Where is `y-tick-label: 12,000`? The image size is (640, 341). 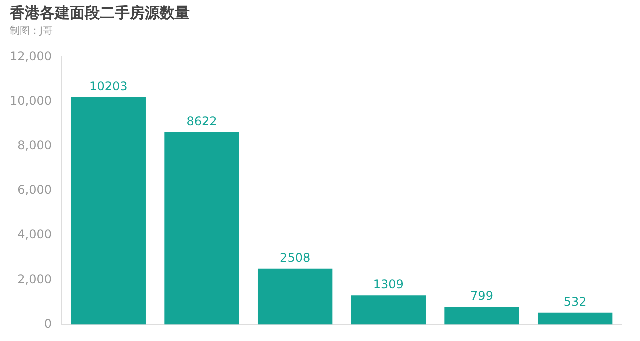
y-tick-label: 12,000 is located at coordinates (31, 56).